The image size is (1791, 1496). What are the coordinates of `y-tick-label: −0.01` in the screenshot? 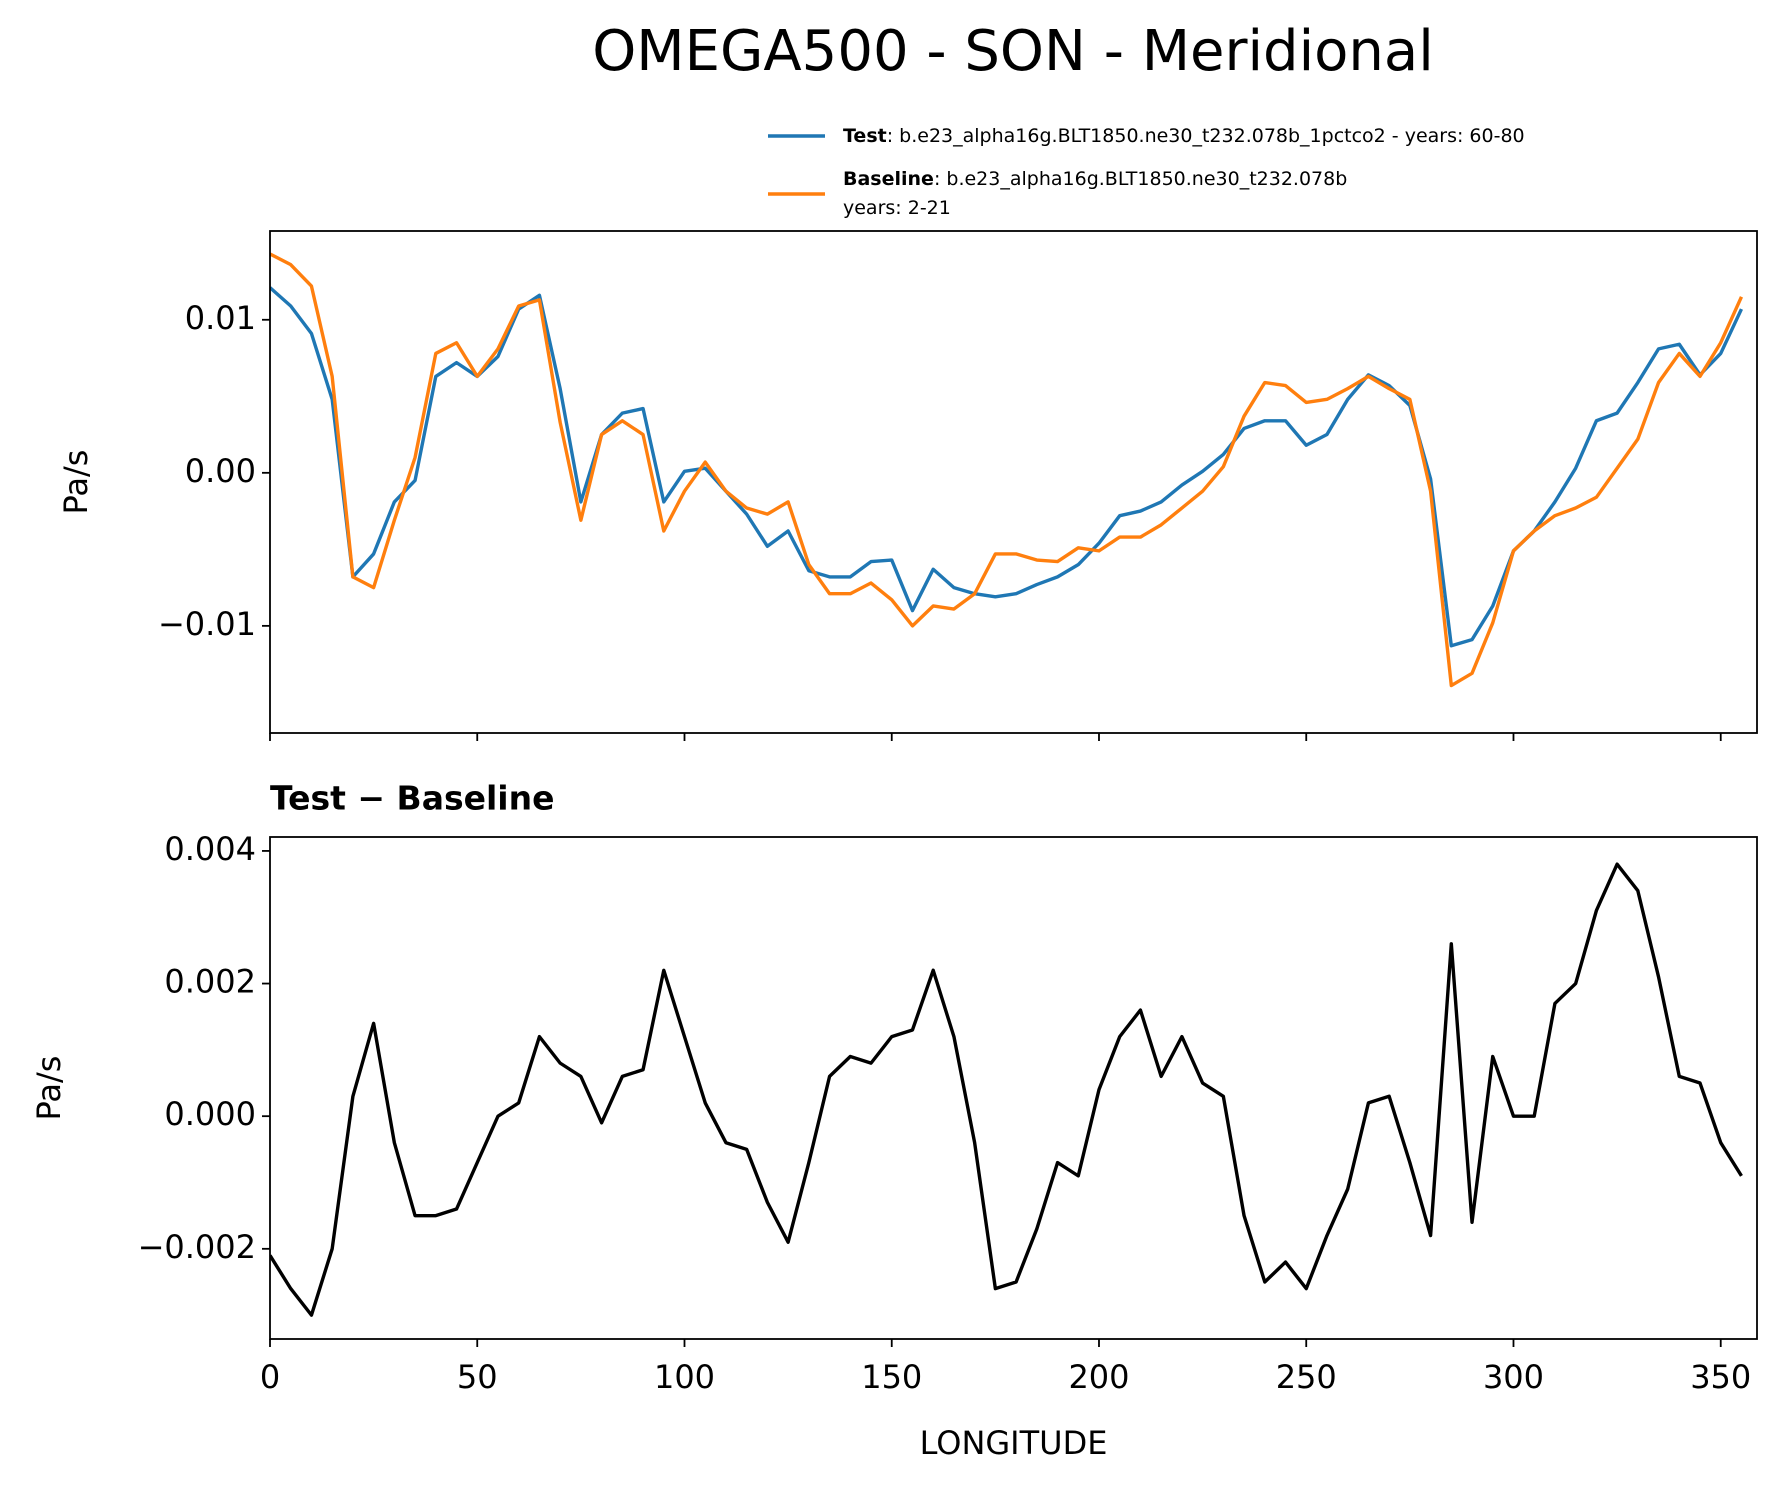 It's located at (207, 624).